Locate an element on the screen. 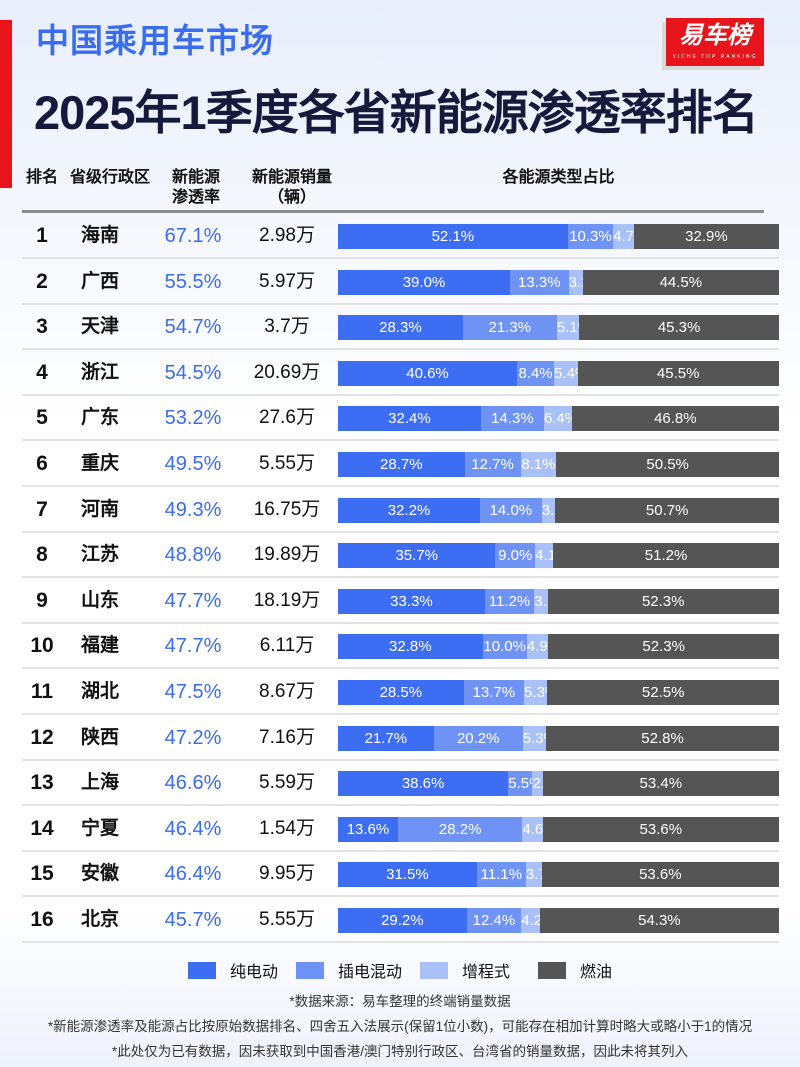  bar-segment-phev: 12.7% is located at coordinates (492, 464).